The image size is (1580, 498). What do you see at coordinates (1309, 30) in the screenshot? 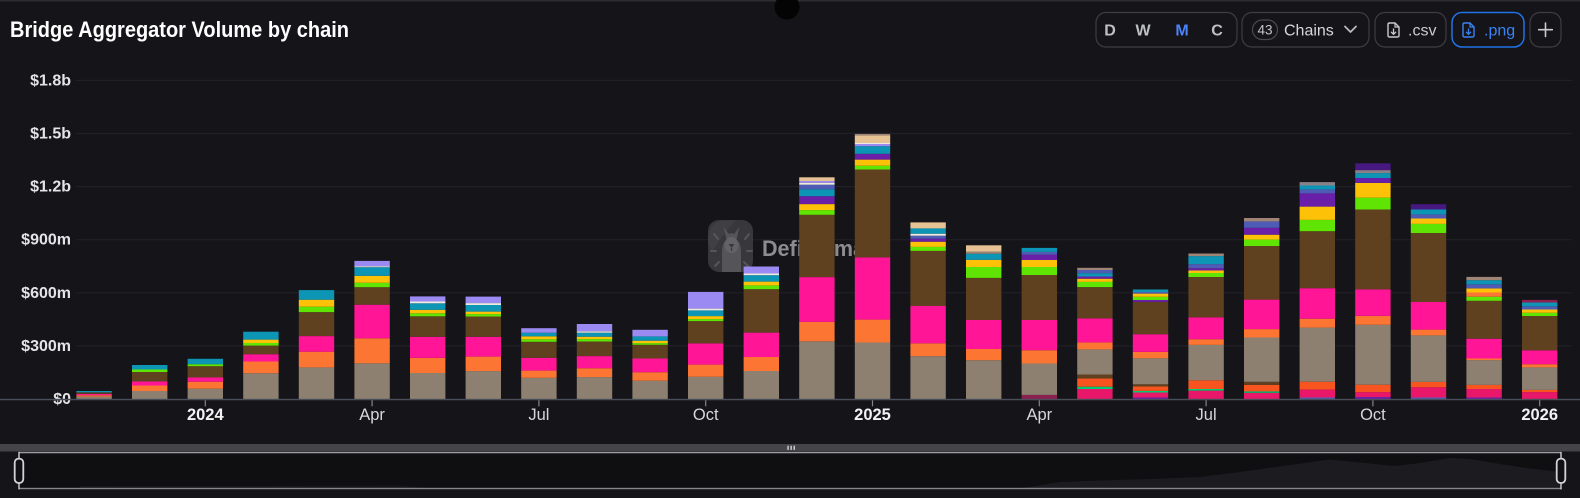
I see `svg-text: Chains` at bounding box center [1309, 30].